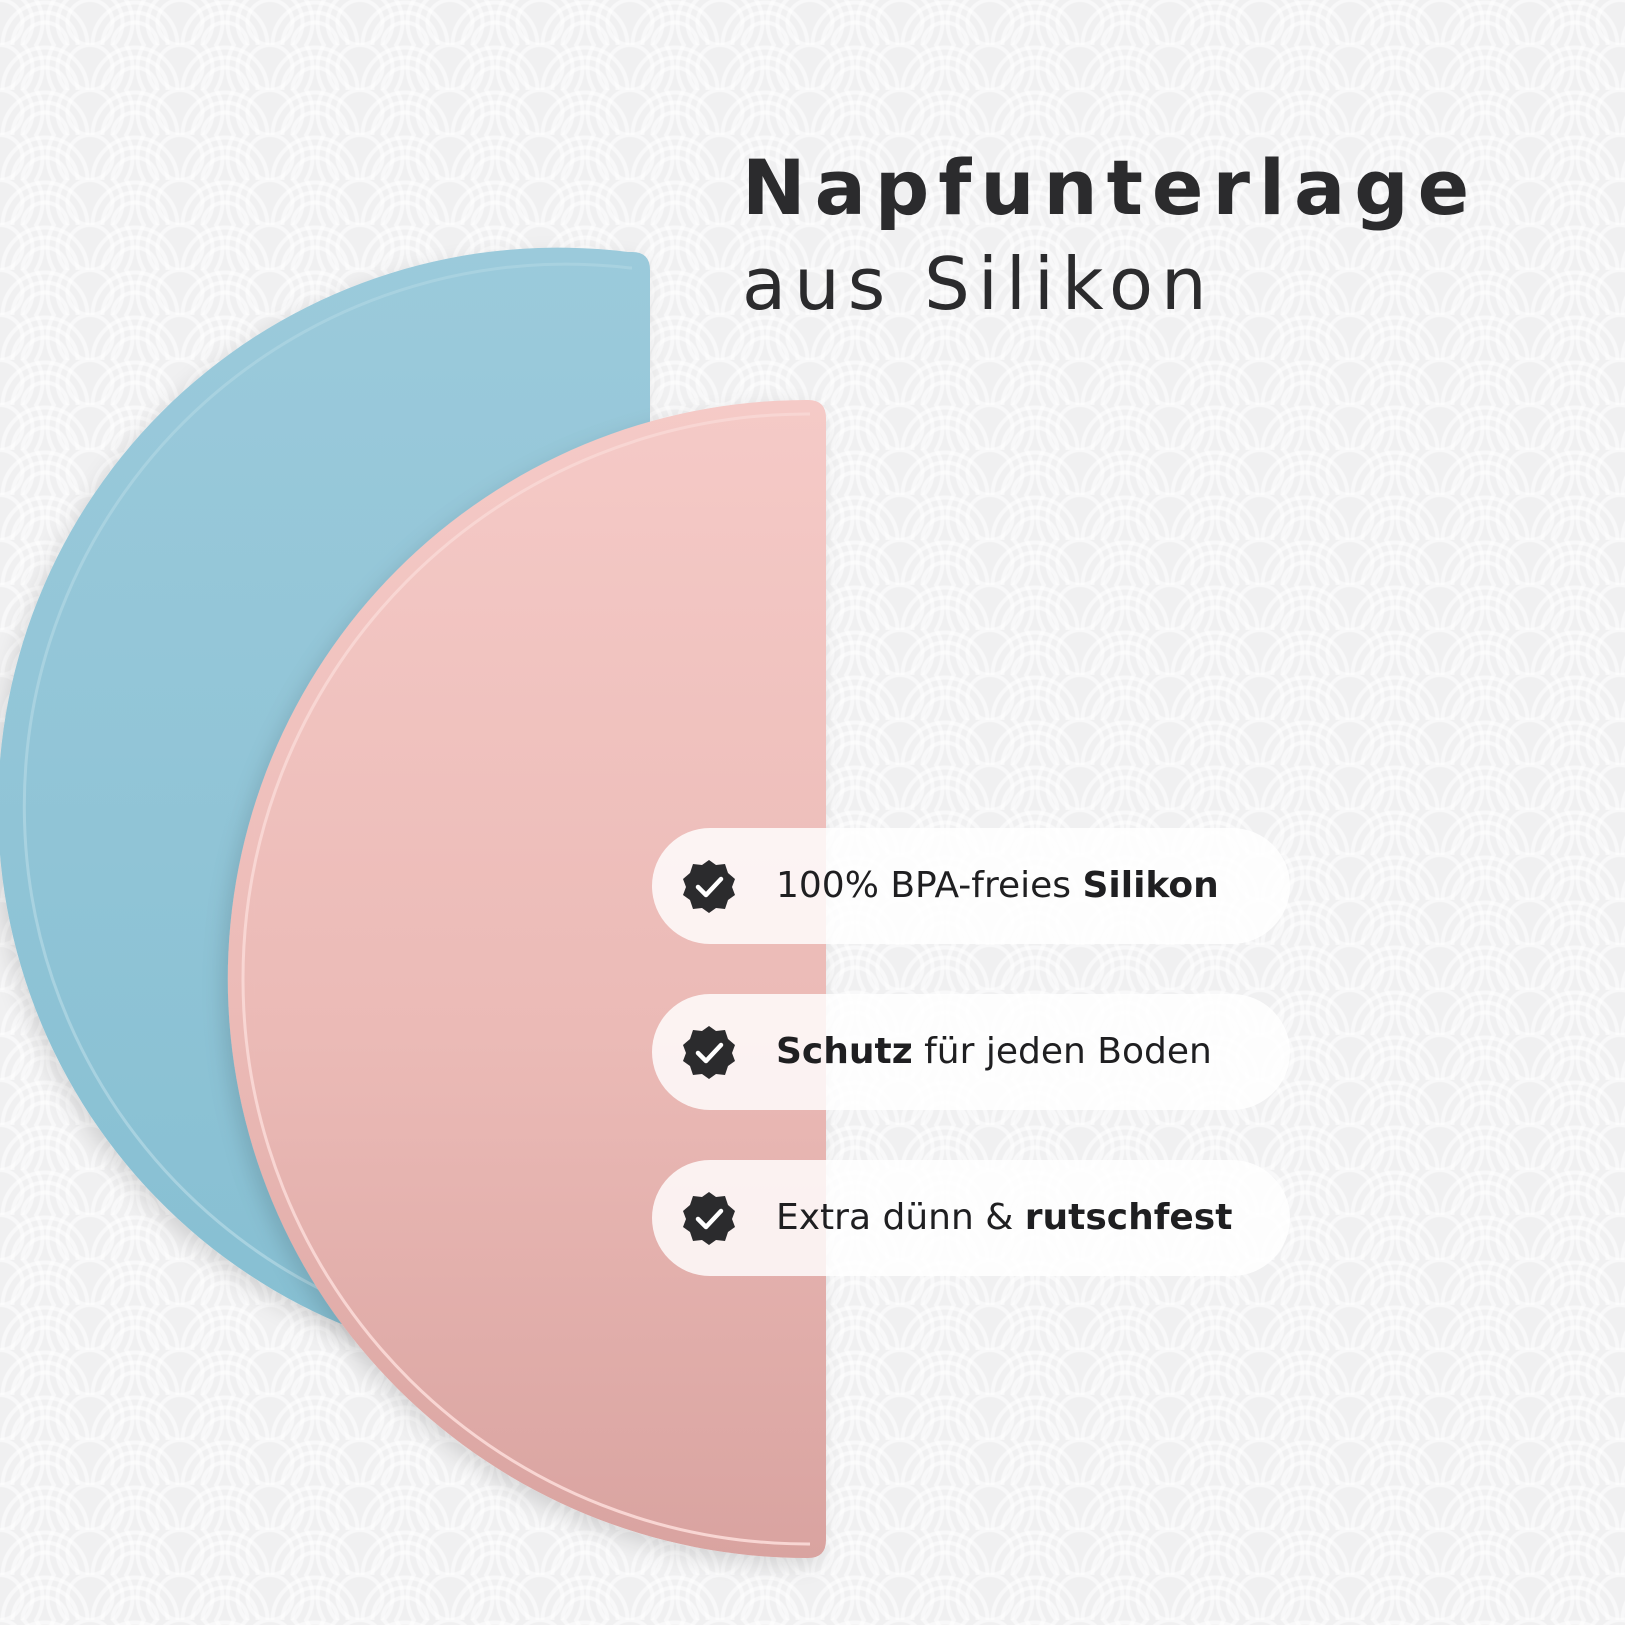 This screenshot has height=1625, width=1625. Describe the element at coordinates (994, 1051) in the screenshot. I see `feature-text: Schutz für jeden Boden` at that location.